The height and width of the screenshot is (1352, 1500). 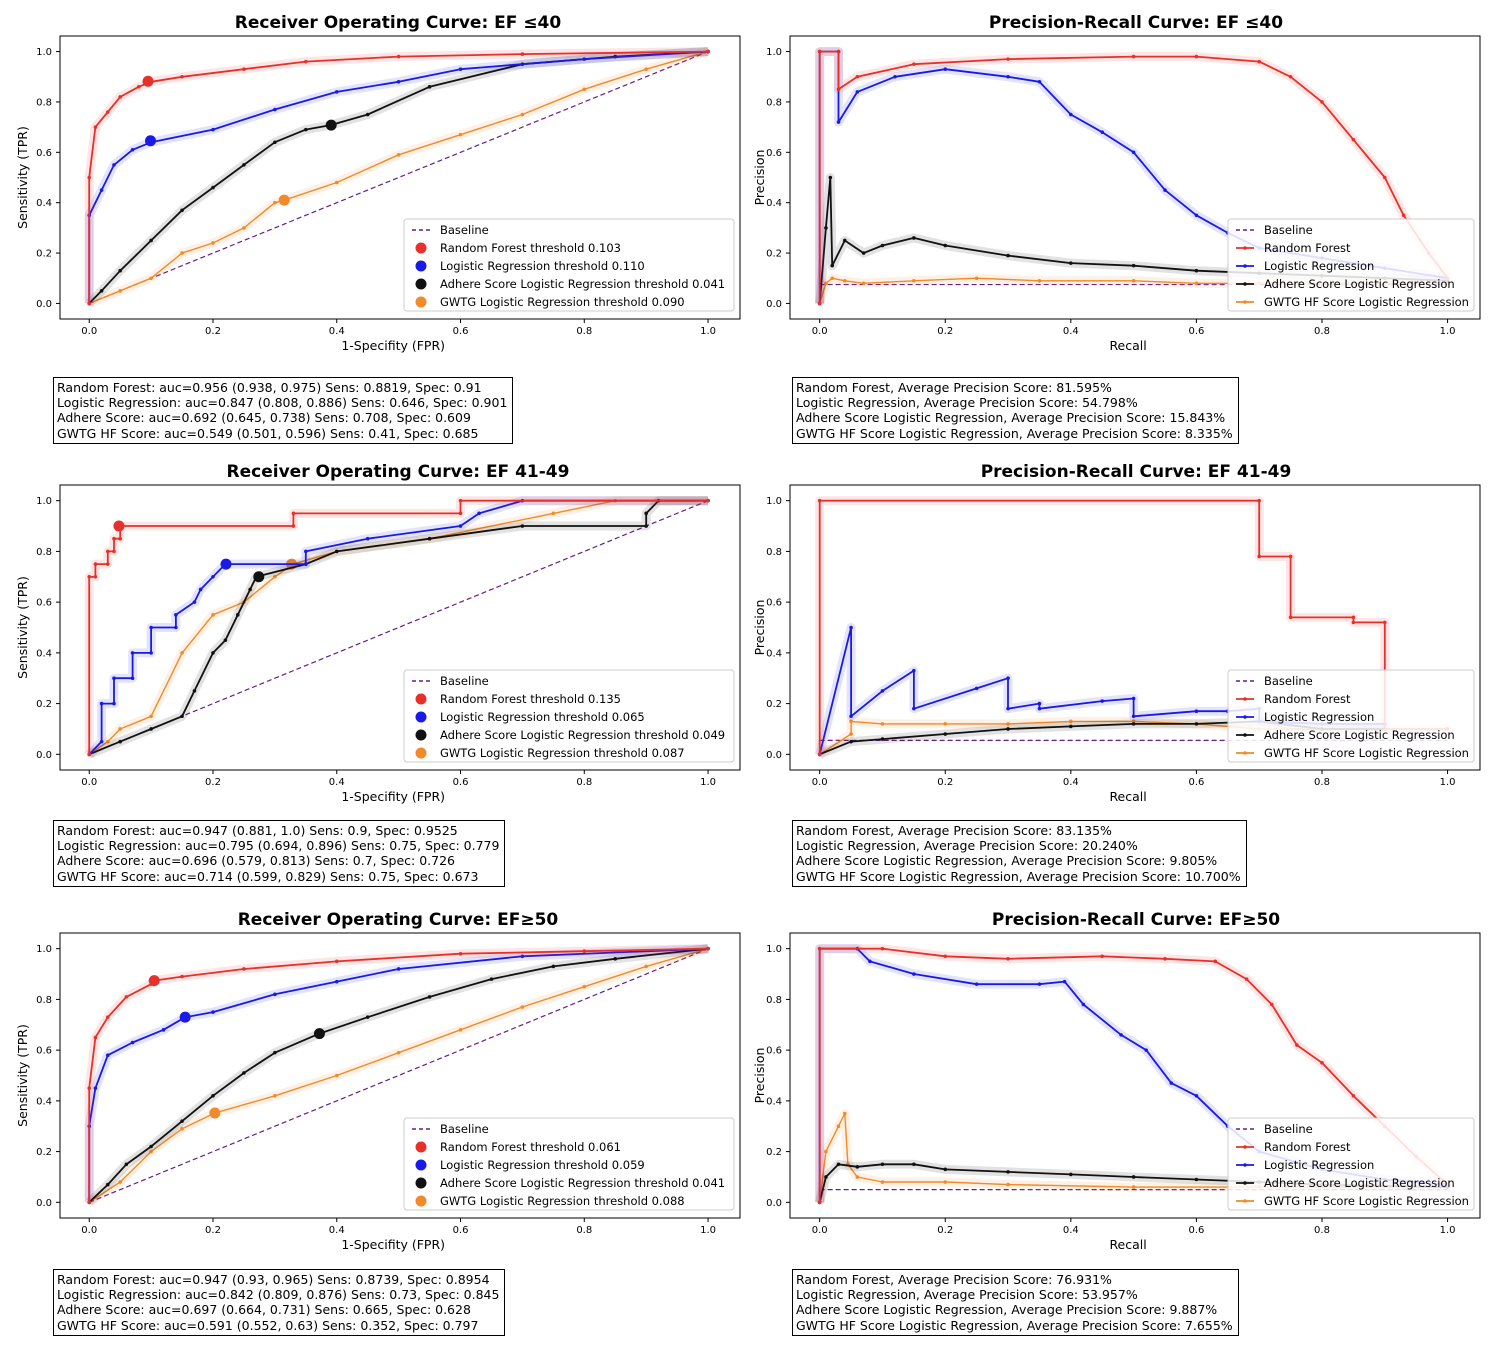 What do you see at coordinates (421, 735) in the screenshot?
I see `legend-adhere-swatch` at bounding box center [421, 735].